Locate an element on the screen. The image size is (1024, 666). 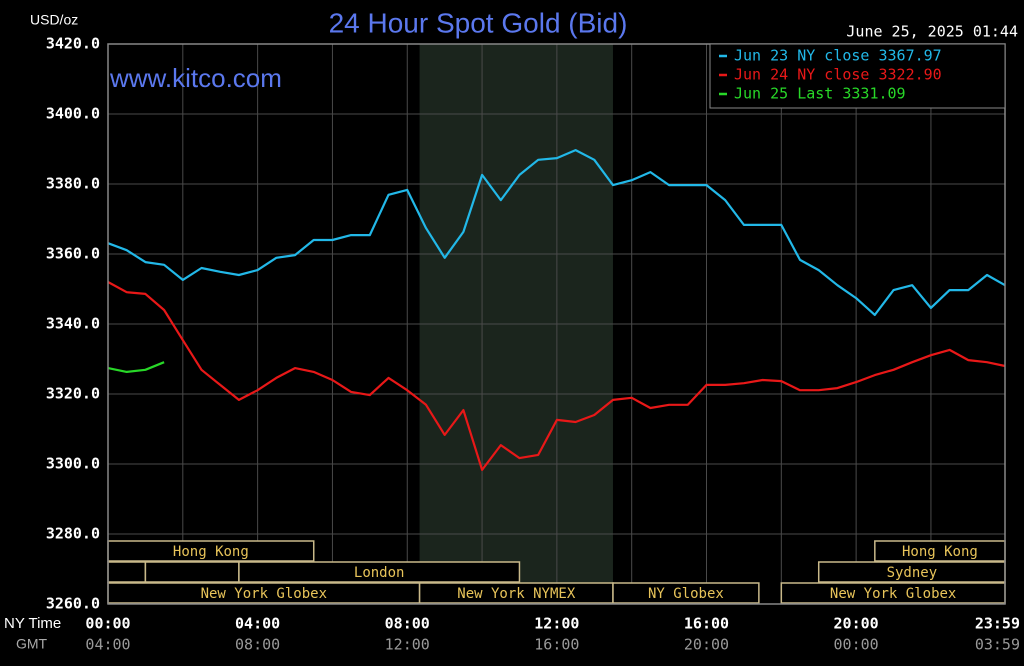
session-label: London is located at coordinates (379, 573).